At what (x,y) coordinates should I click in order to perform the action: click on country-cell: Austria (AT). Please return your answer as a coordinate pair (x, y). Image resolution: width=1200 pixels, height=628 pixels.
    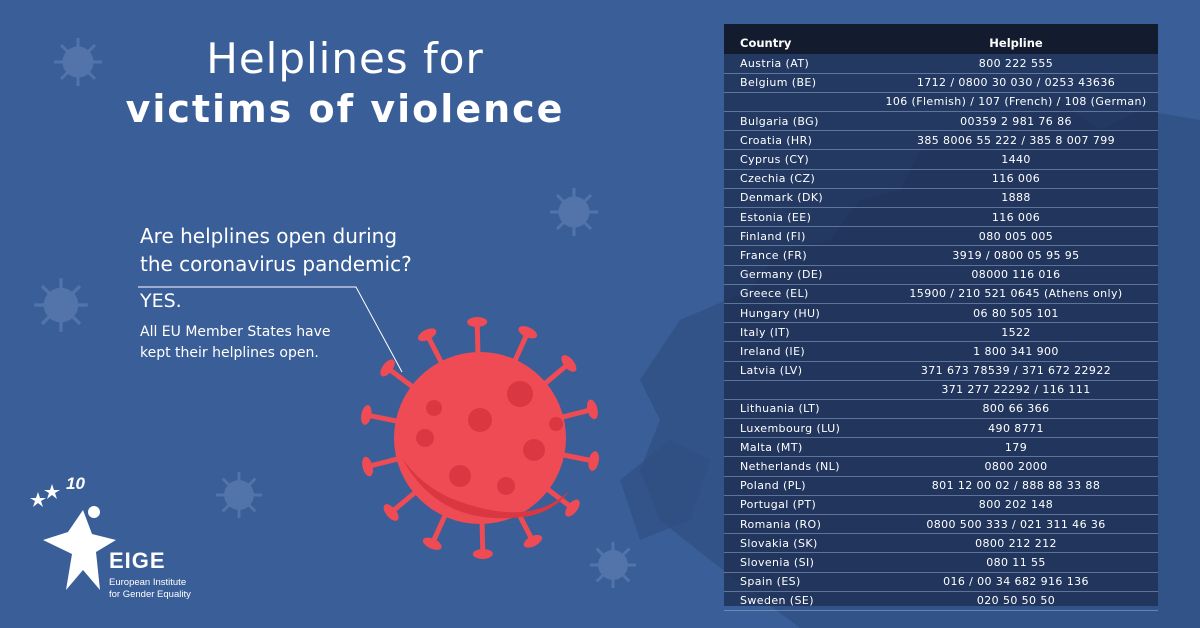
    Looking at the image, I should click on (775, 63).